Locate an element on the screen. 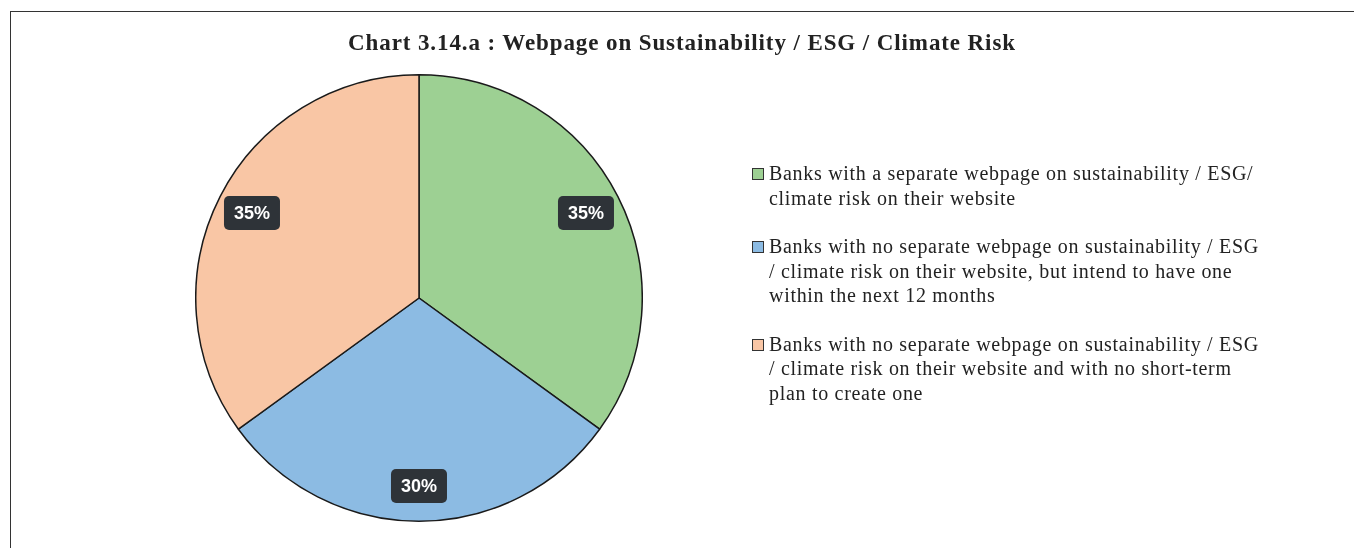 The width and height of the screenshot is (1354, 548). data-label: 30% is located at coordinates (419, 485).